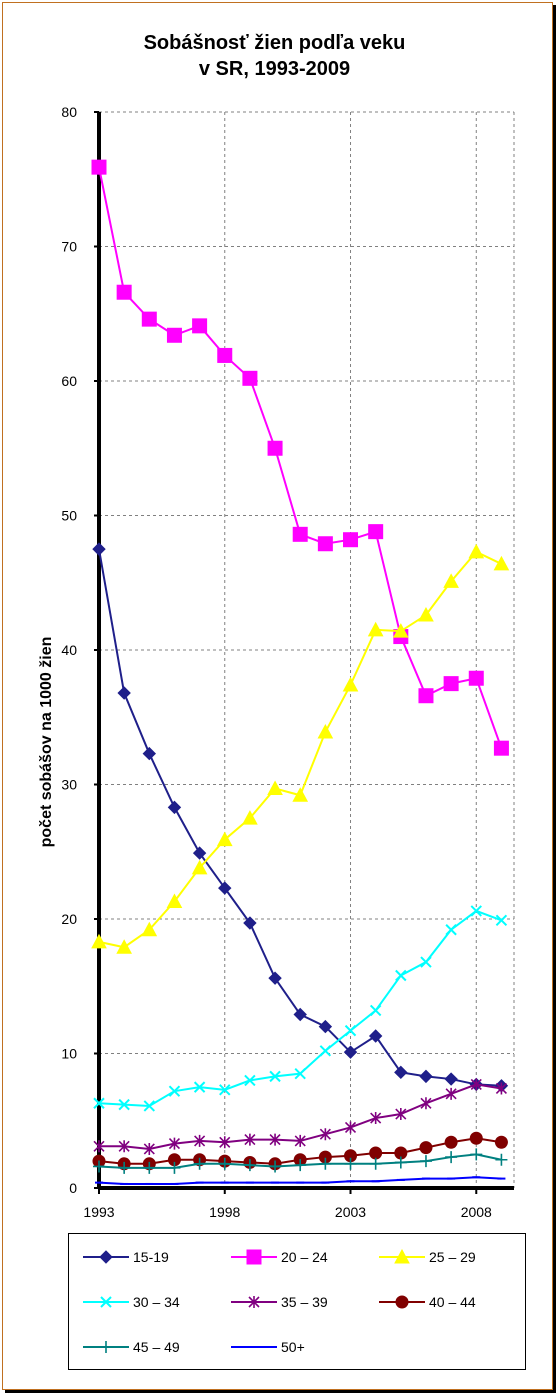 The image size is (557, 1394). Describe the element at coordinates (69, 919) in the screenshot. I see `y-tick-label: 20` at that location.